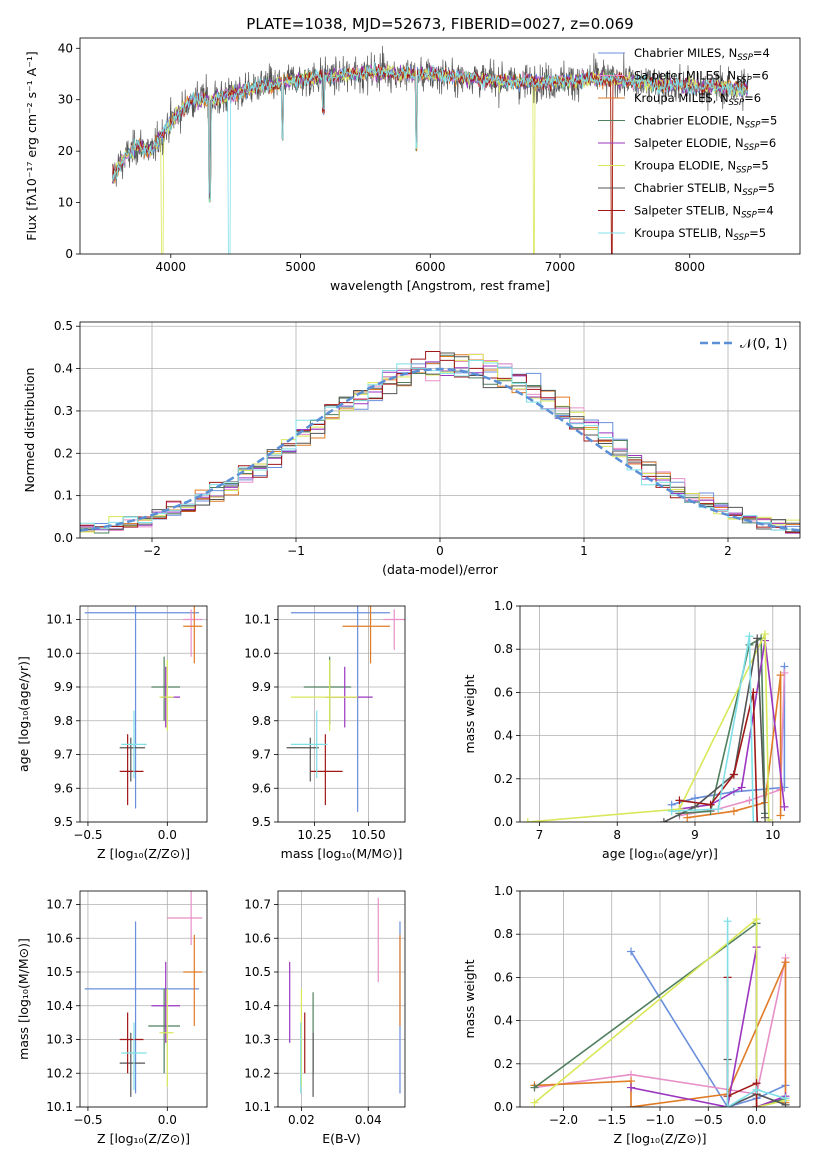 The height and width of the screenshot is (1170, 819). Describe the element at coordinates (368, 835) in the screenshot. I see `x-tick-label: 10.50` at that location.